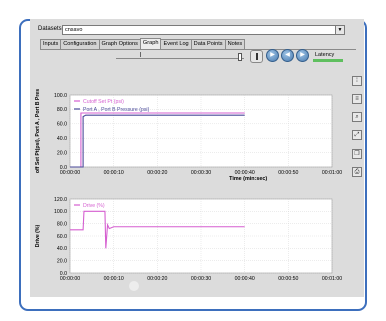 The image size is (386, 321). I want to click on cursor-icon: ⁞, so click(357, 81).